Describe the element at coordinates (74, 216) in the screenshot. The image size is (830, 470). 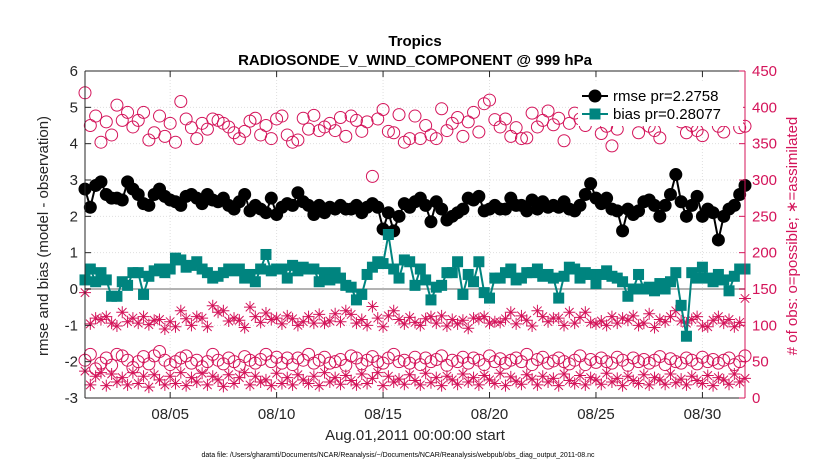
I see `y-tick-label-5: 2` at that location.